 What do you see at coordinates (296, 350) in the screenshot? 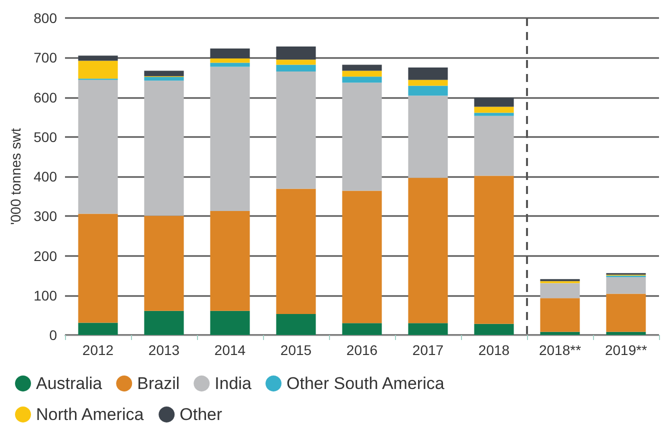
I see `x-tick-label: 2015` at bounding box center [296, 350].